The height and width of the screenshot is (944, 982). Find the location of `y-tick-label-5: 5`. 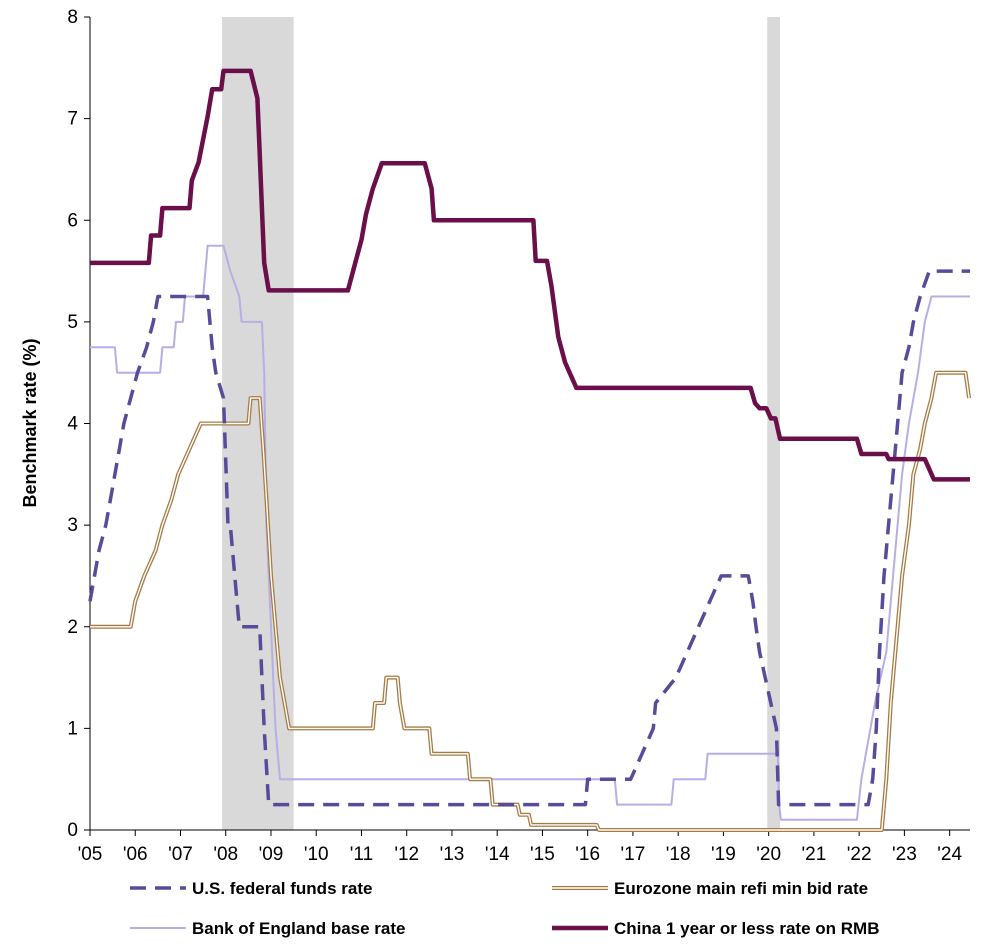

y-tick-label-5: 5 is located at coordinates (72, 322).